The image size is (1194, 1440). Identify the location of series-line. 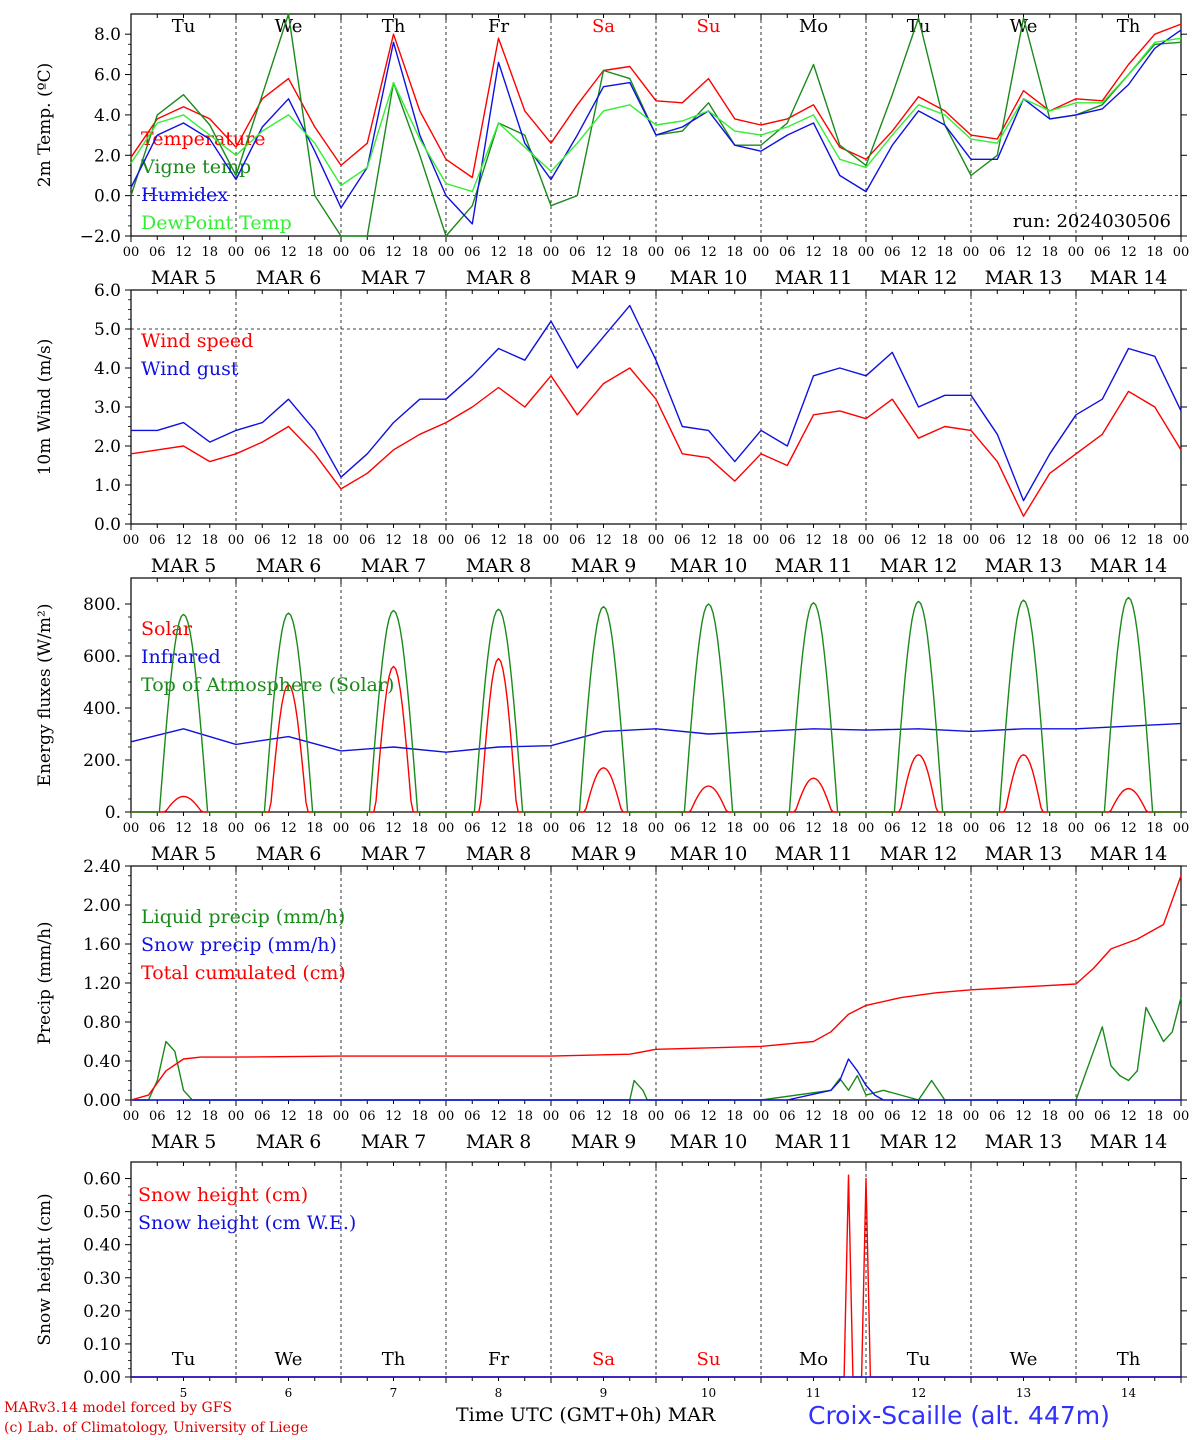
(656, 101).